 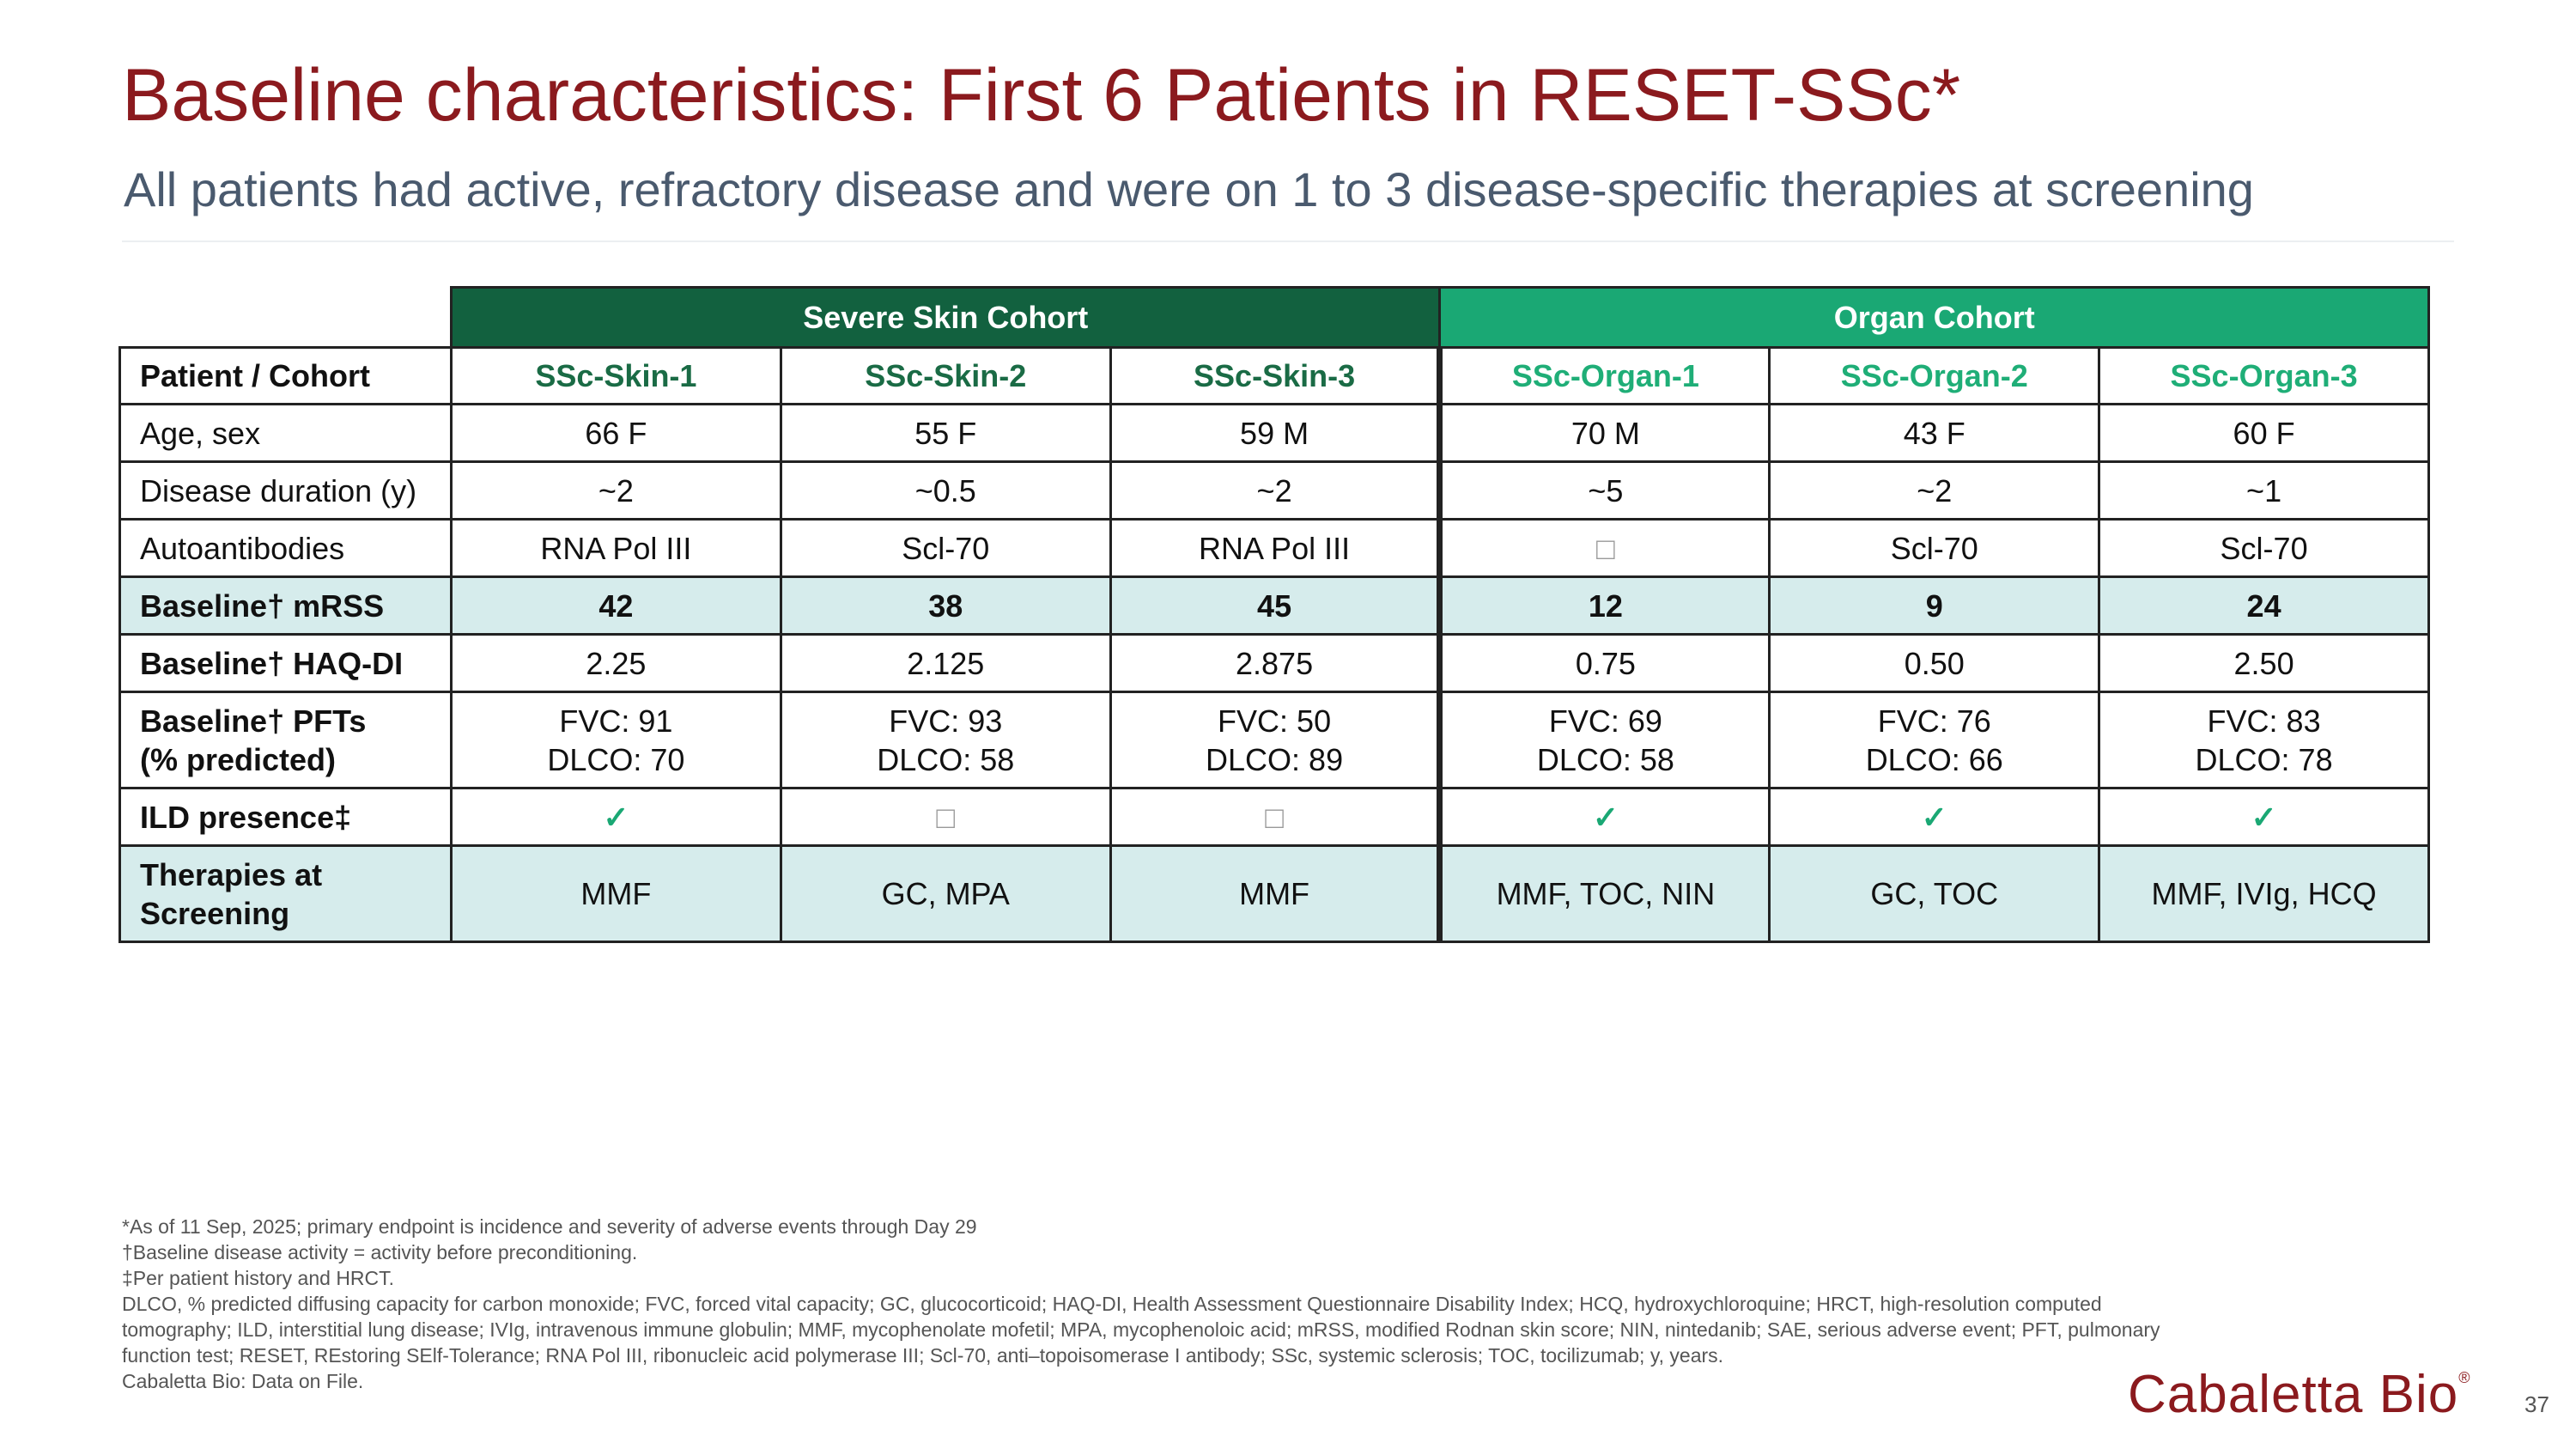 I want to click on cell: FVC: 91 DLCO: 70, so click(x=616, y=740).